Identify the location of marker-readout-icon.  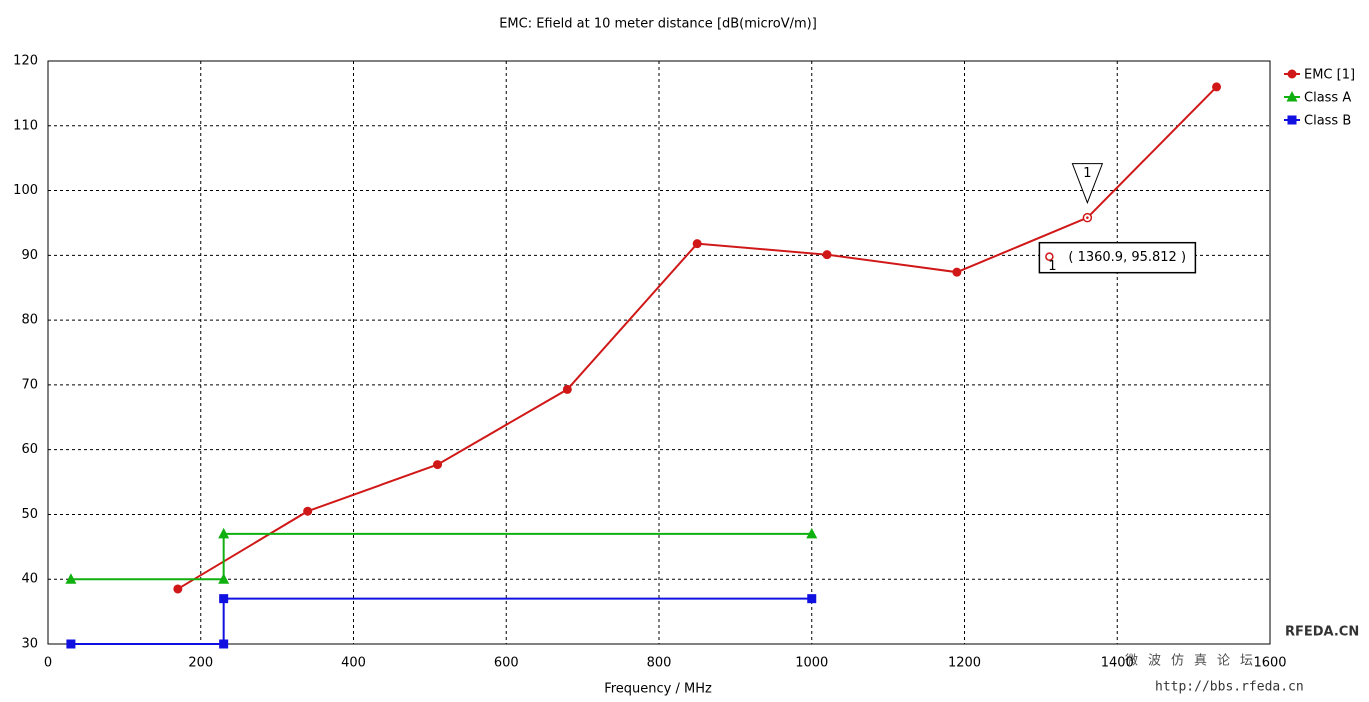
(1049, 256).